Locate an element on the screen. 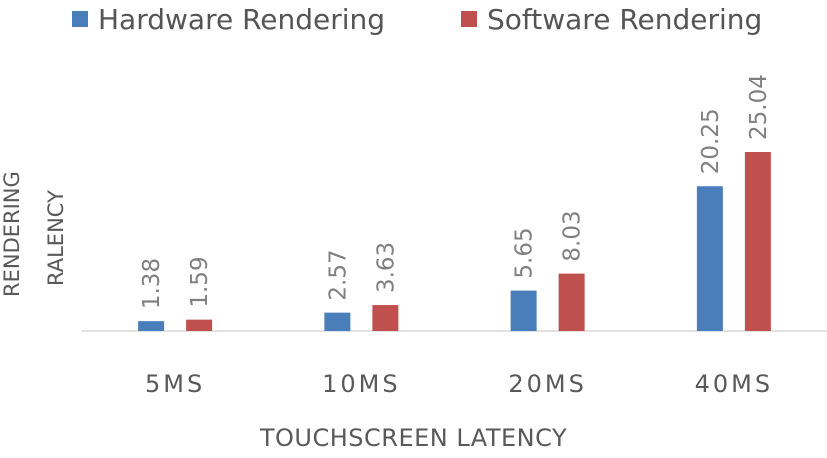  x-axis-title: TOUCHSCREEN LATENCY is located at coordinates (413, 438).